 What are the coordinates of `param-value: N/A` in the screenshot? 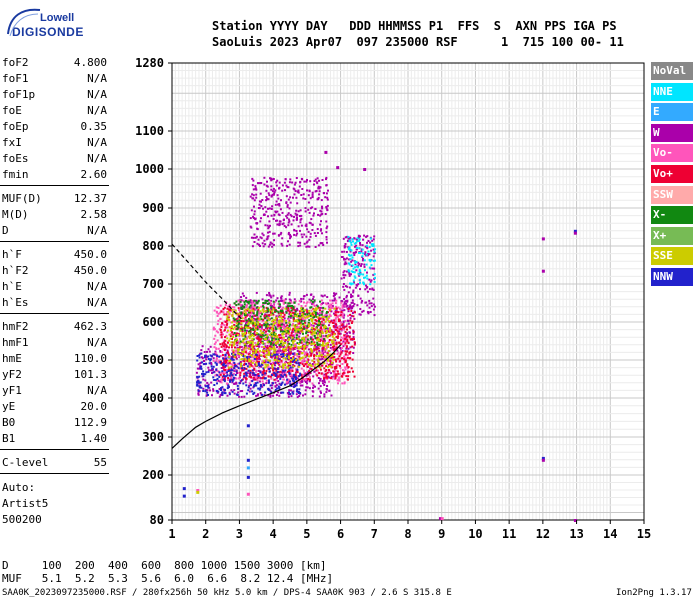 It's located at (97, 286).